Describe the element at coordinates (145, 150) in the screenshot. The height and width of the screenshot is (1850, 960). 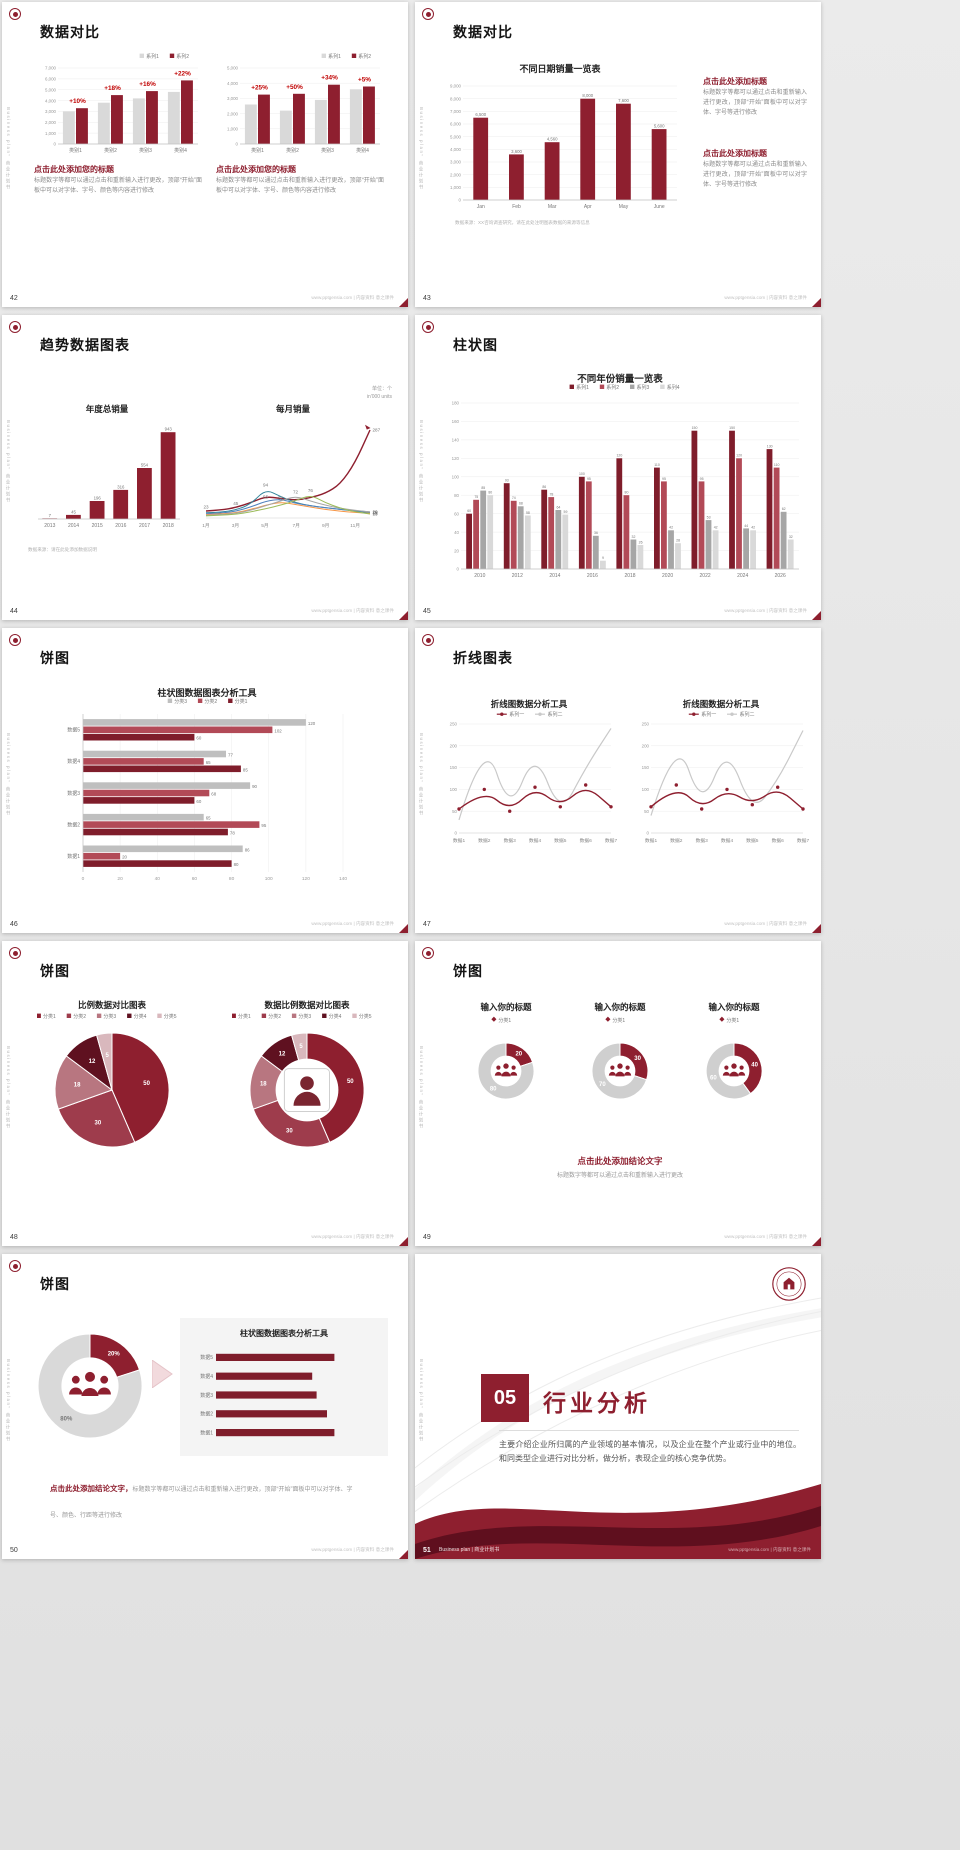
I see `svg-text: 类别3` at that location.